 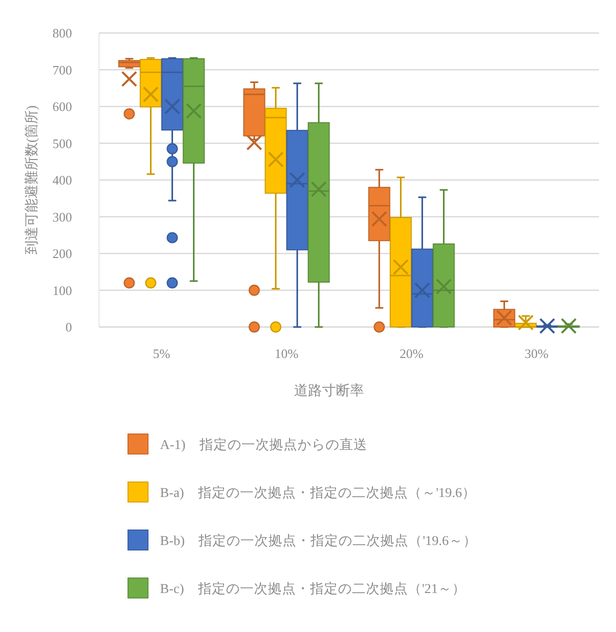 What do you see at coordinates (32, 180) in the screenshot?
I see `y-axis-title: 到達可能避難所数(箇所)` at bounding box center [32, 180].